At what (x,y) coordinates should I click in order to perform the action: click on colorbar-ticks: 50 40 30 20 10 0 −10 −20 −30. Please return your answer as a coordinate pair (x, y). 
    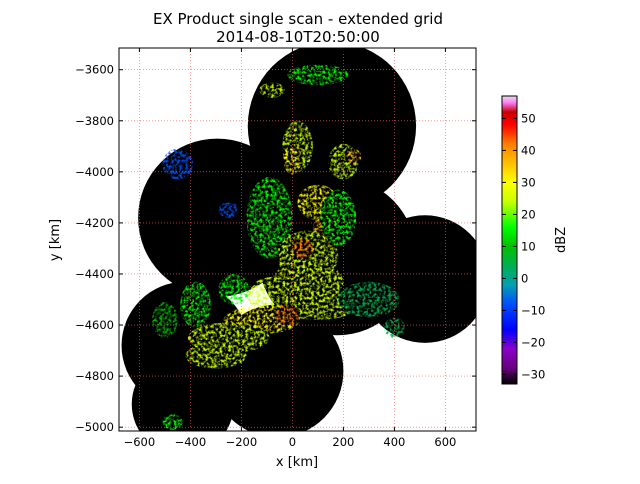
    Looking at the image, I should click on (523, 246).